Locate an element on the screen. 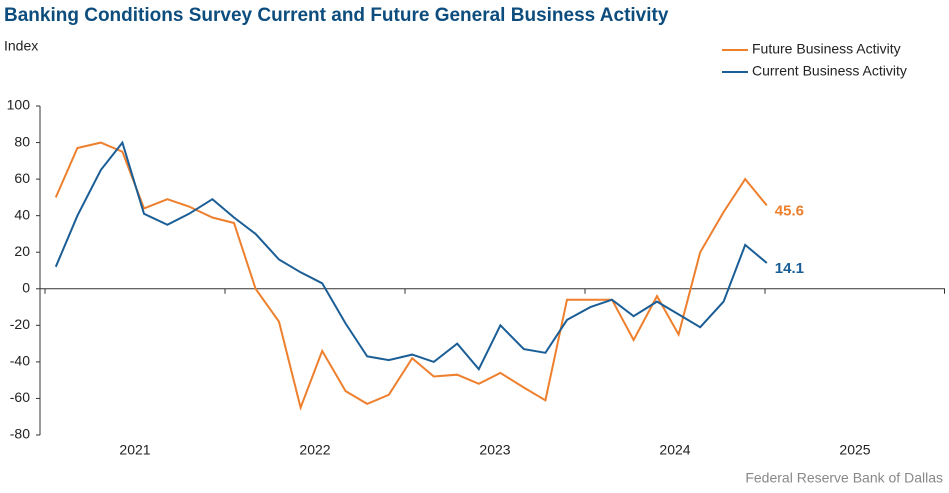  y-tick-label: -80 is located at coordinates (20, 434).